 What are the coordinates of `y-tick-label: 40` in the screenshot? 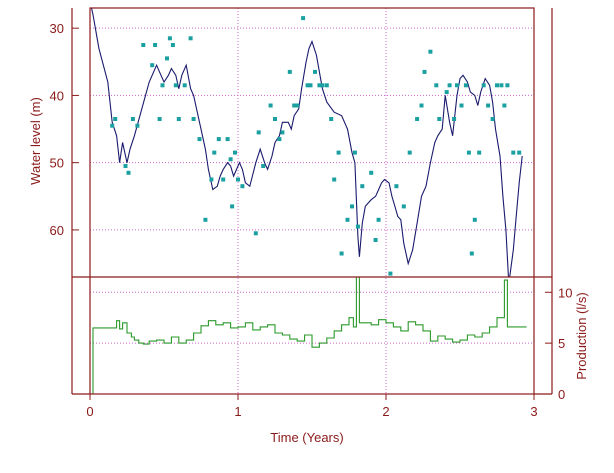 It's located at (57, 95).